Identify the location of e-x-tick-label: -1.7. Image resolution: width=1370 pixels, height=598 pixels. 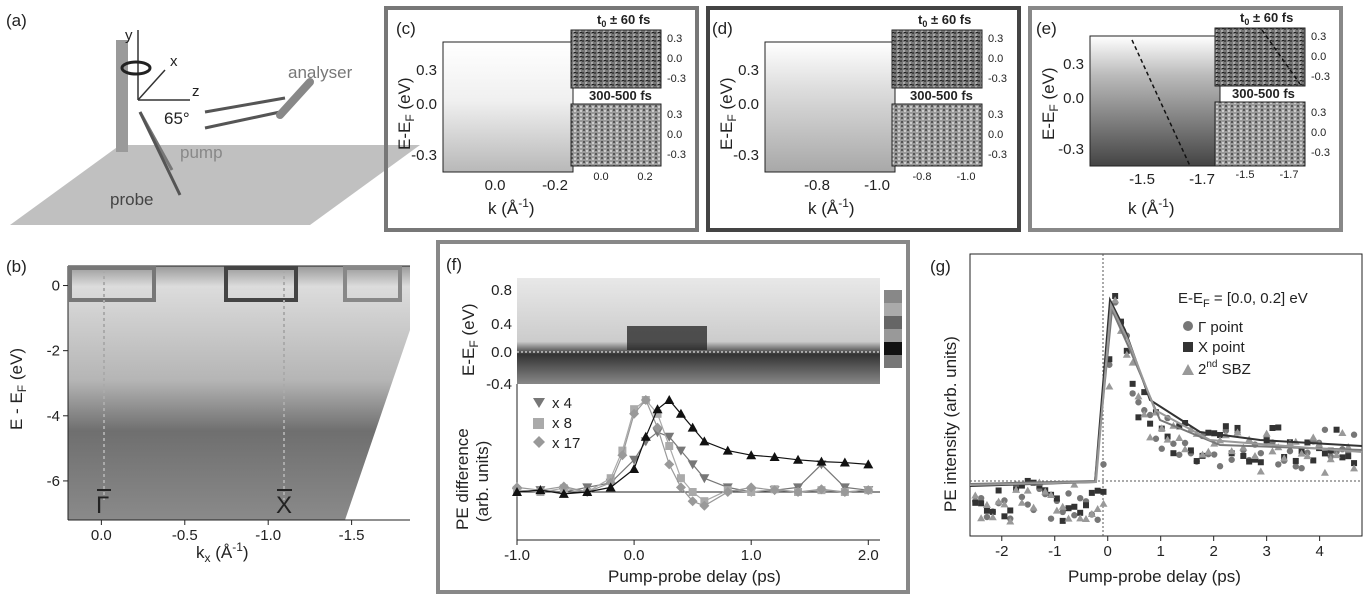
(1202, 179).